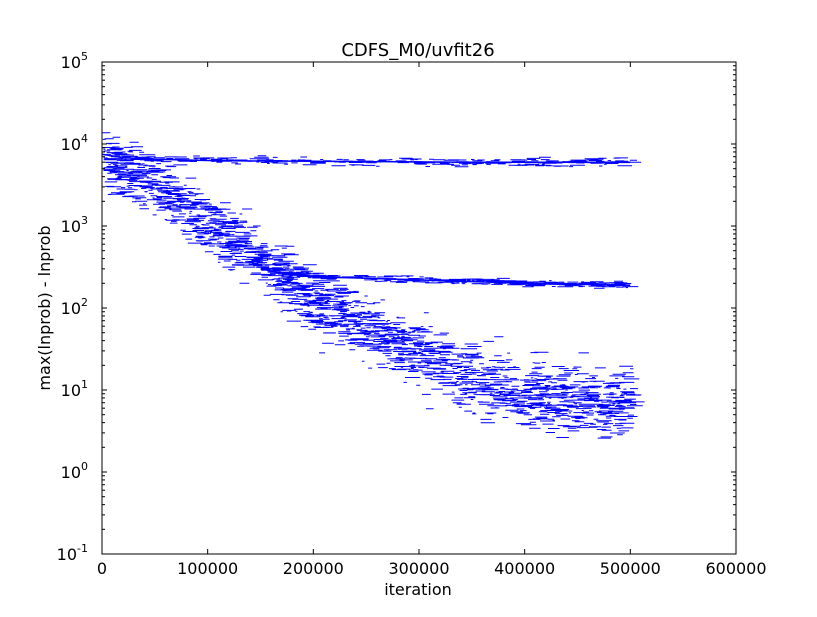 The image size is (817, 617). I want to click on x-tick-label: 600000, so click(735, 568).